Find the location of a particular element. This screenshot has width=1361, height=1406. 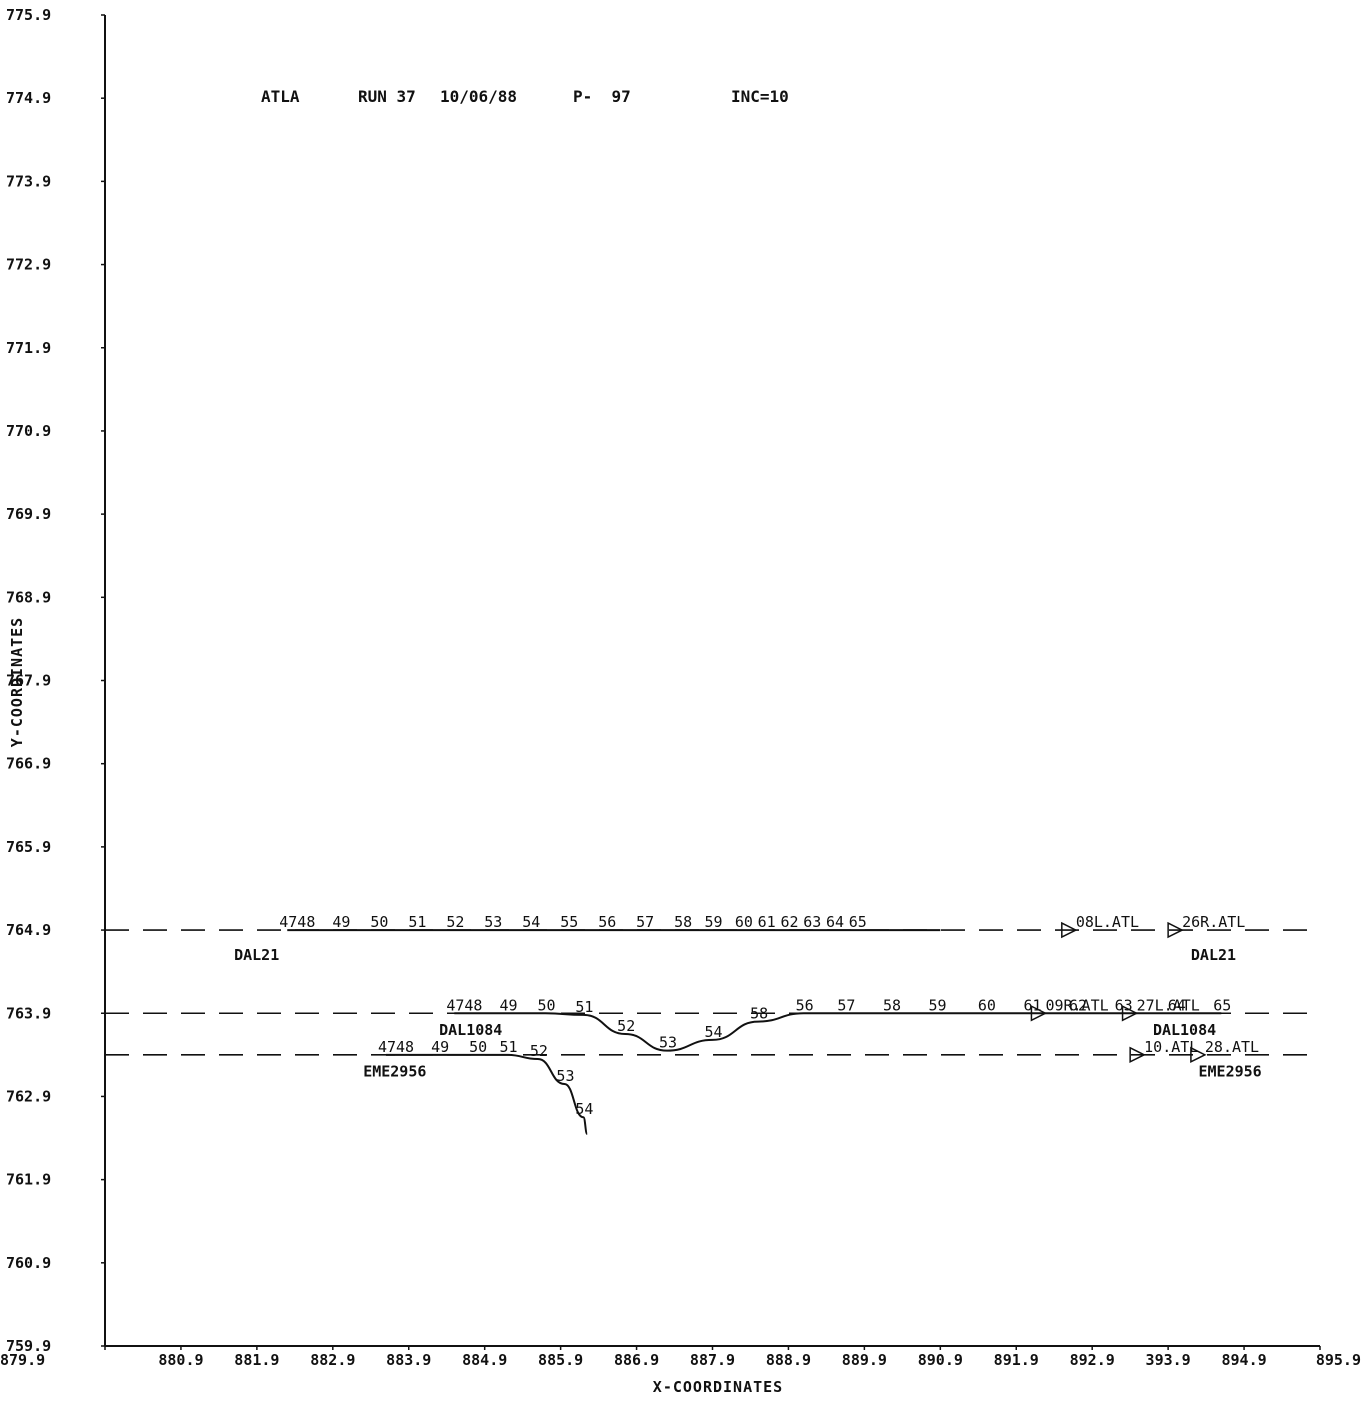

header-site: ATLA is located at coordinates (280, 96).